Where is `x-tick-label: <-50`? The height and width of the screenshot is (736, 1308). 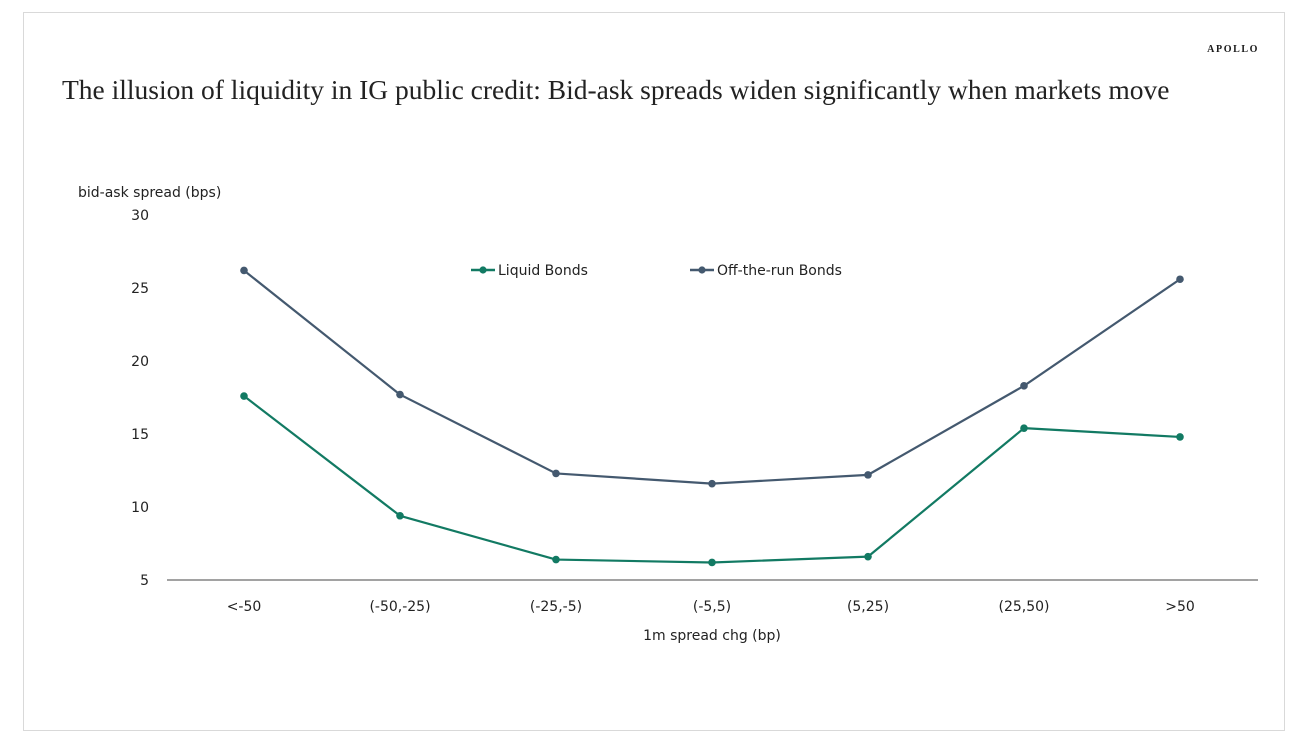
x-tick-label: <-50 is located at coordinates (244, 607).